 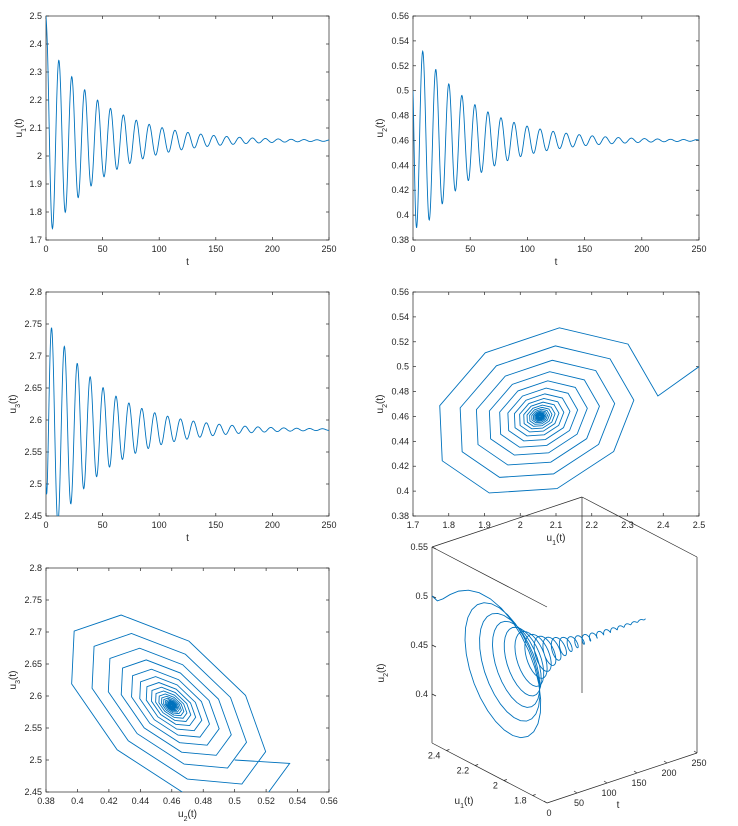 What do you see at coordinates (463, 771) in the screenshot?
I see `u1-tick-label: 2.2` at bounding box center [463, 771].